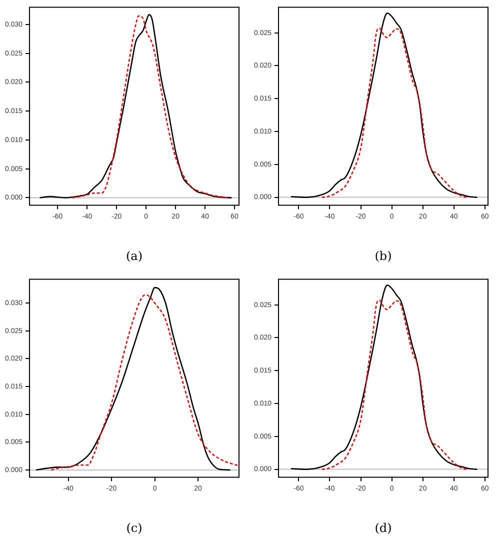  I want to click on x-axis-title: (a), so click(134, 255).